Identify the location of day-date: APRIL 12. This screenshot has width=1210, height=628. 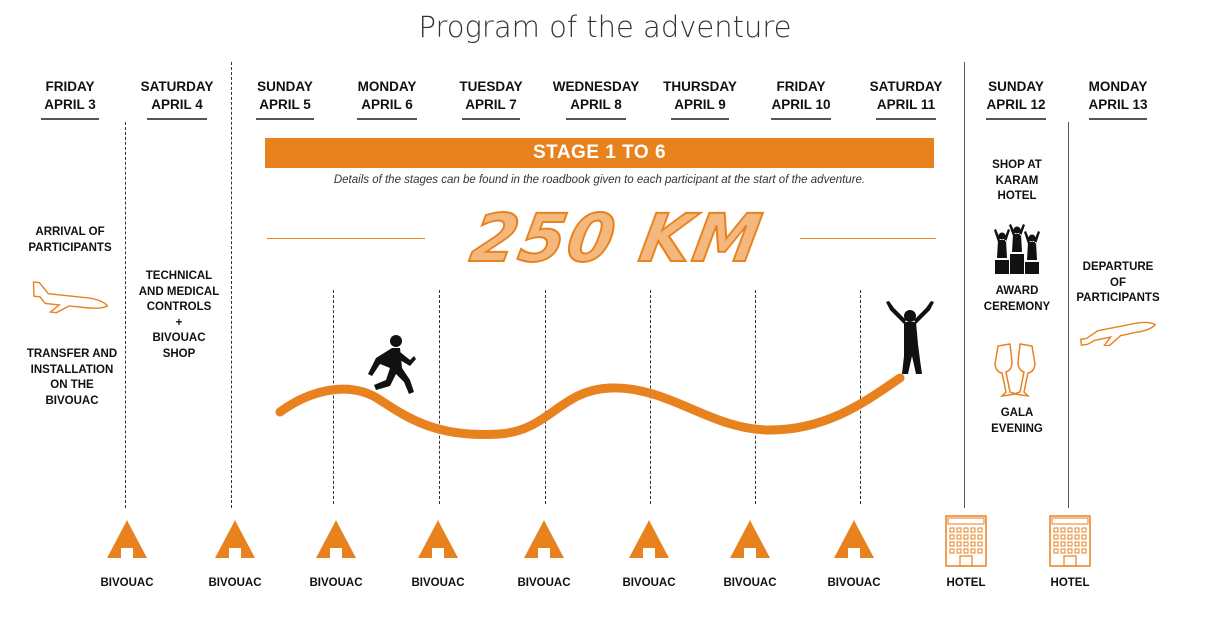
(1016, 104).